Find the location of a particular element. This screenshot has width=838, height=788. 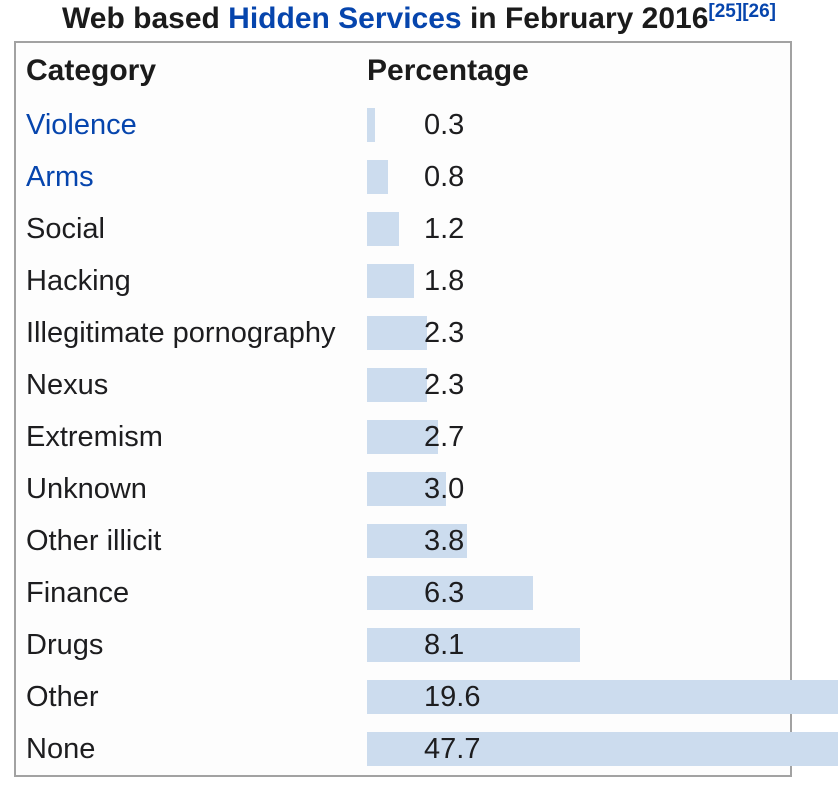

table-row: Nexus 2.3 is located at coordinates (403, 385).